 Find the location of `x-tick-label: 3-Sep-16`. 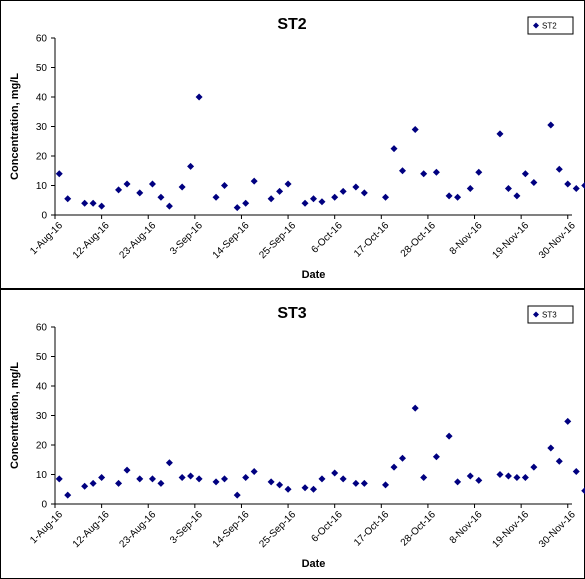

x-tick-label: 3-Sep-16 is located at coordinates (186, 238).